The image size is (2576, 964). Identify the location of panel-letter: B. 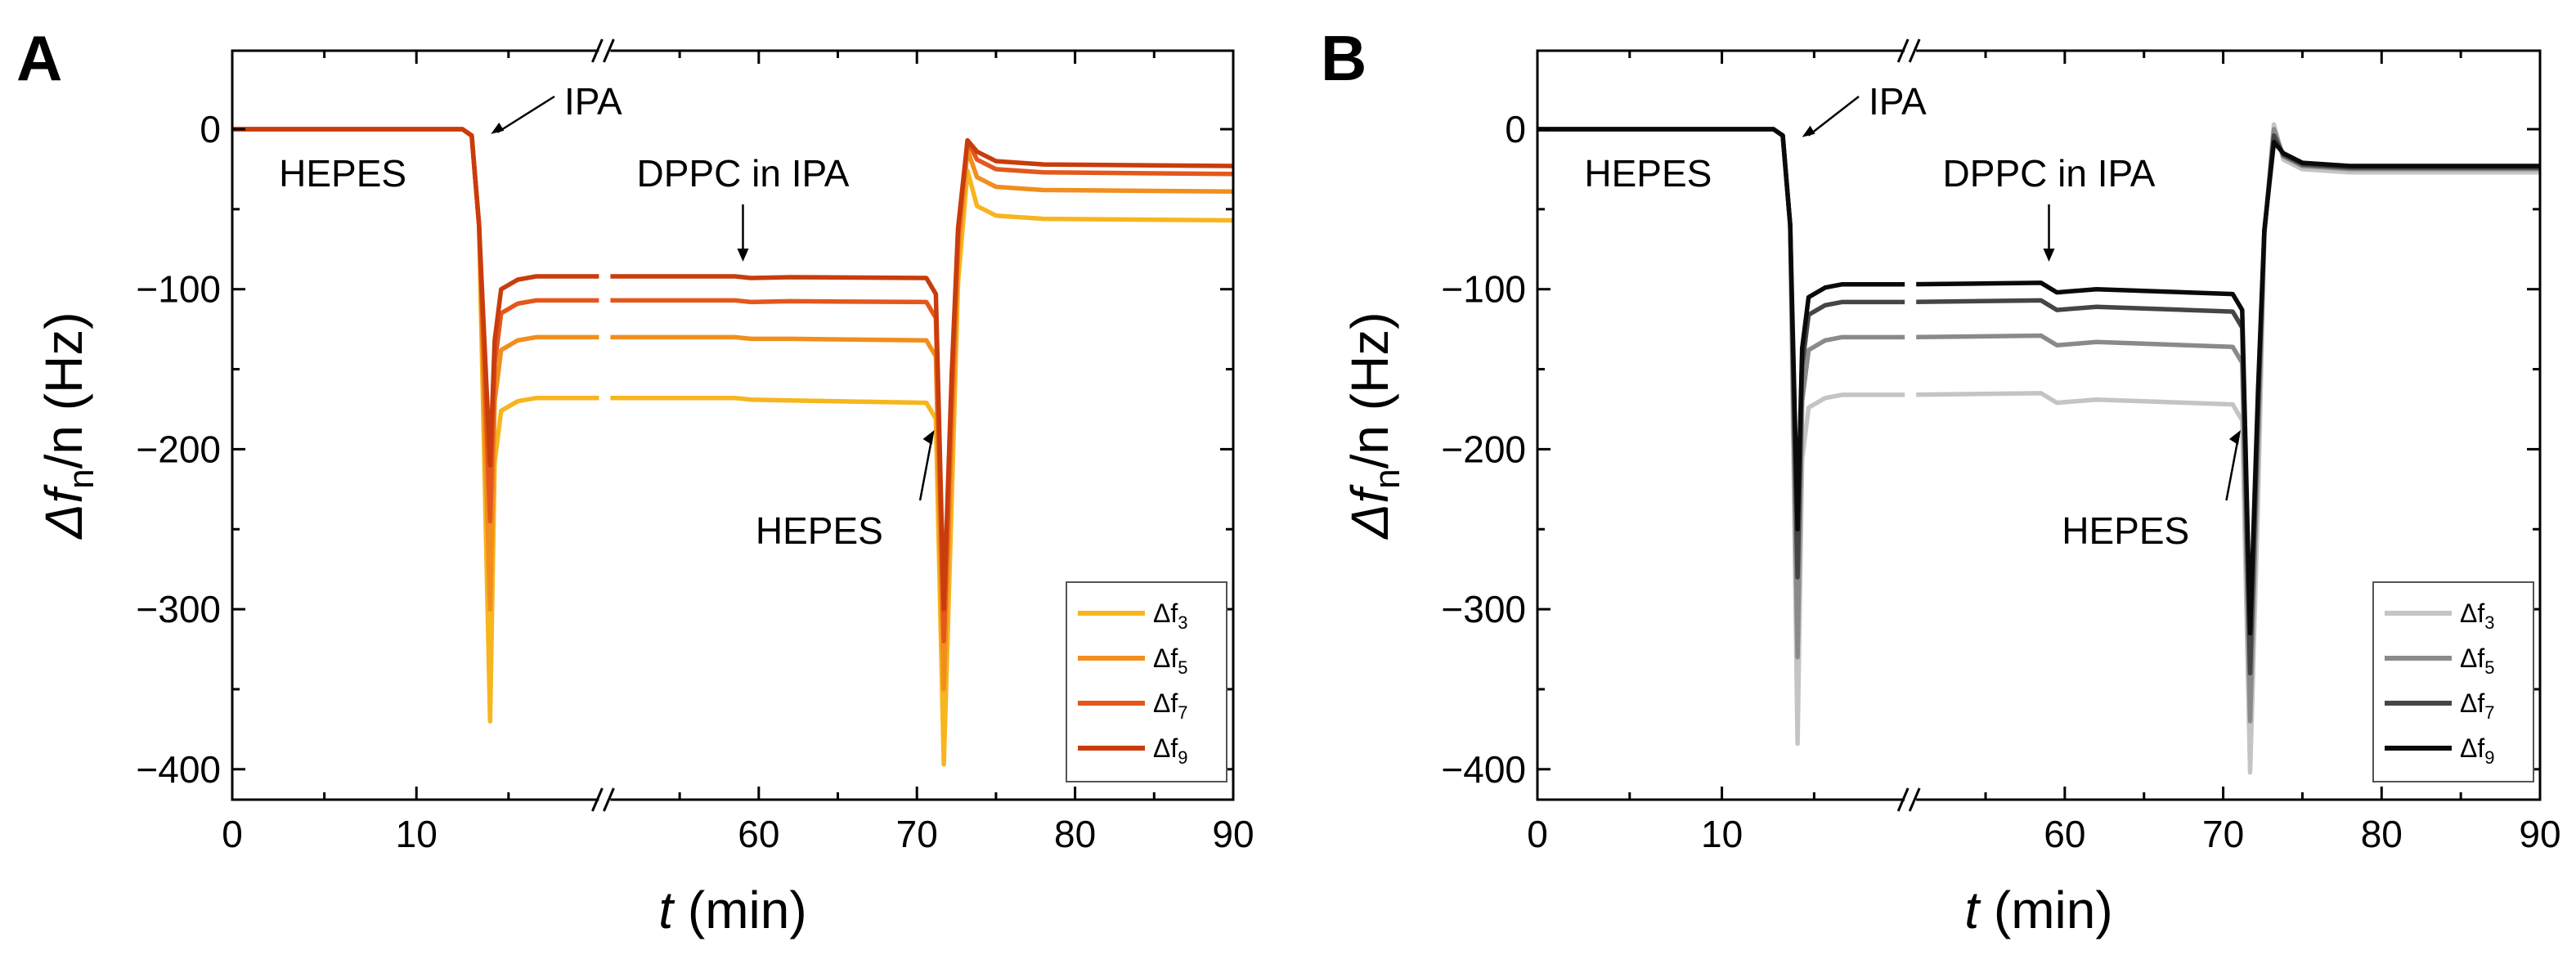
(1344, 58).